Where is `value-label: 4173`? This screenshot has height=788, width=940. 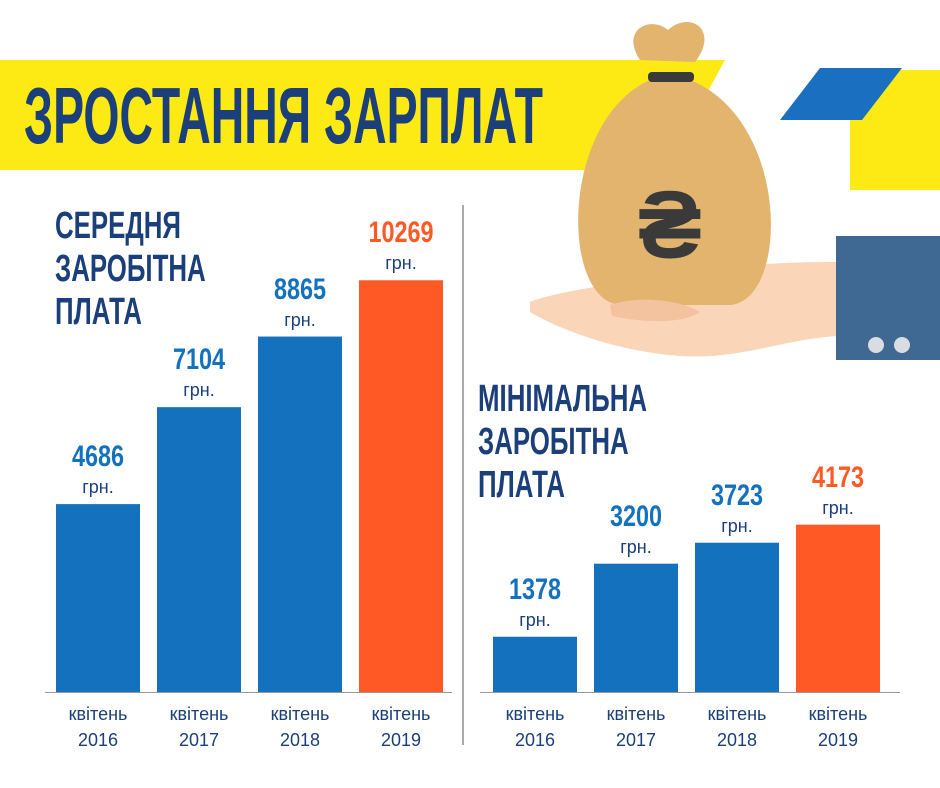
value-label: 4173 is located at coordinates (838, 477).